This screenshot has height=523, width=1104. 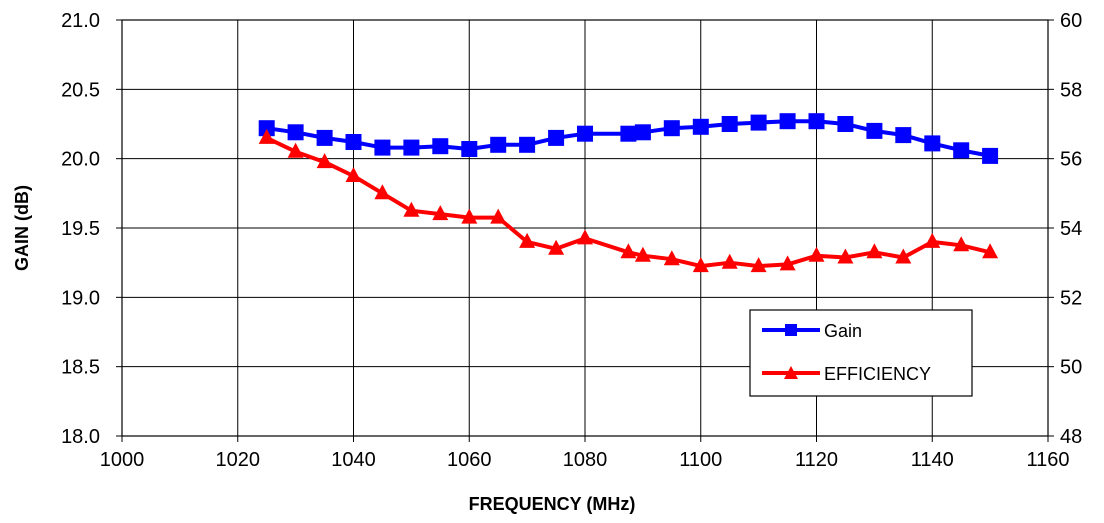 What do you see at coordinates (80, 229) in the screenshot?
I see `y-tick-label: 19.5` at bounding box center [80, 229].